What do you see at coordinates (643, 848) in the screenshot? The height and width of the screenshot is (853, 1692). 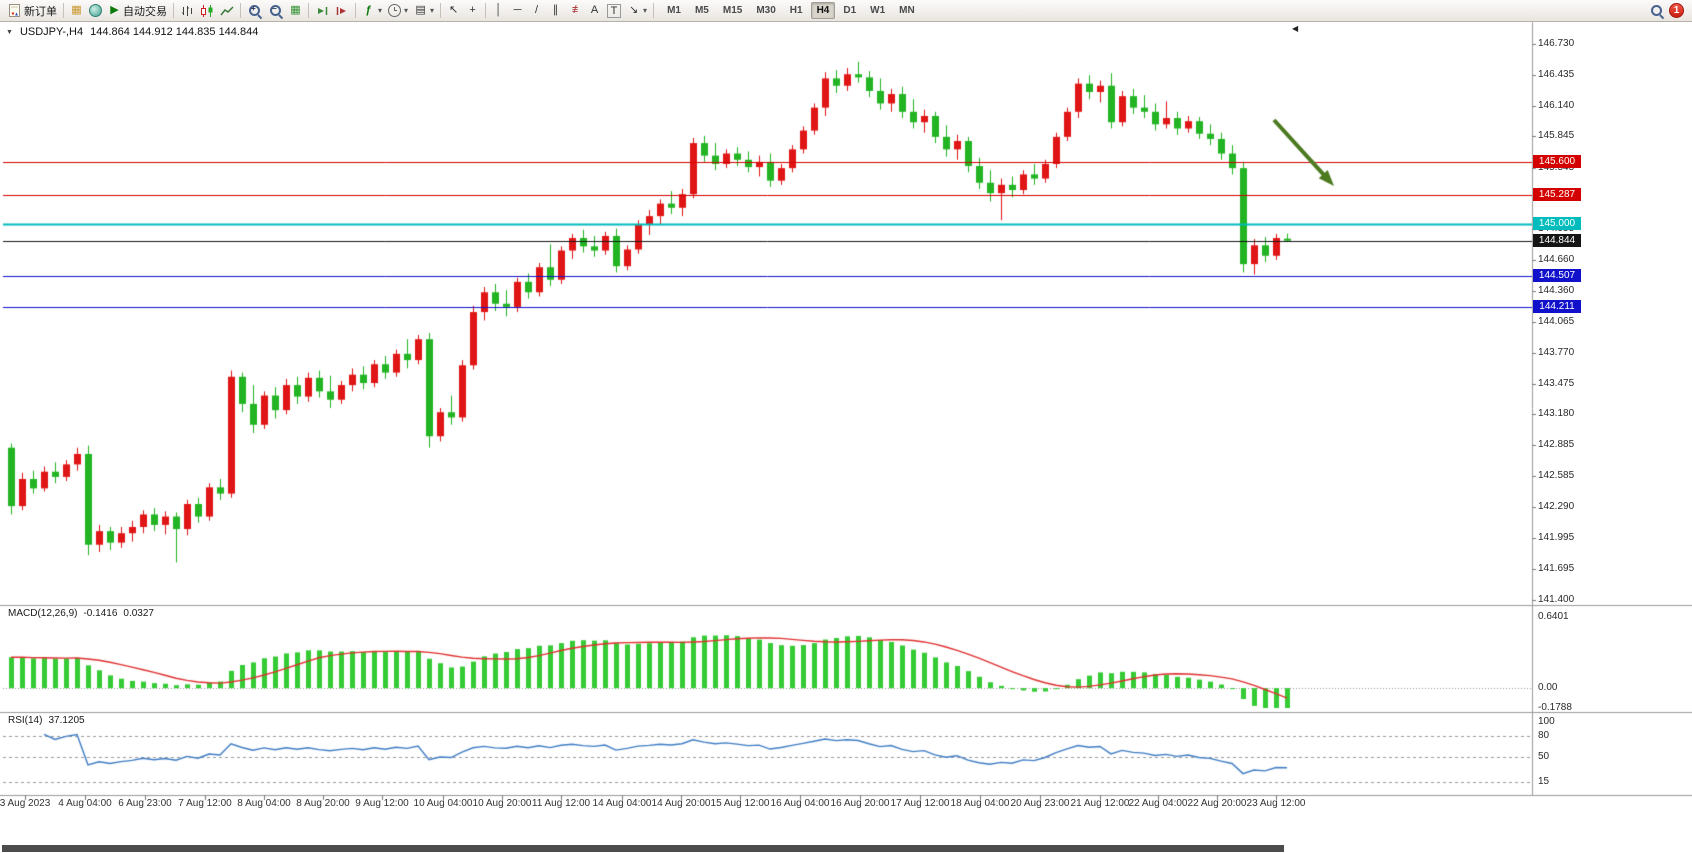 I see `chart-scrollbar` at bounding box center [643, 848].